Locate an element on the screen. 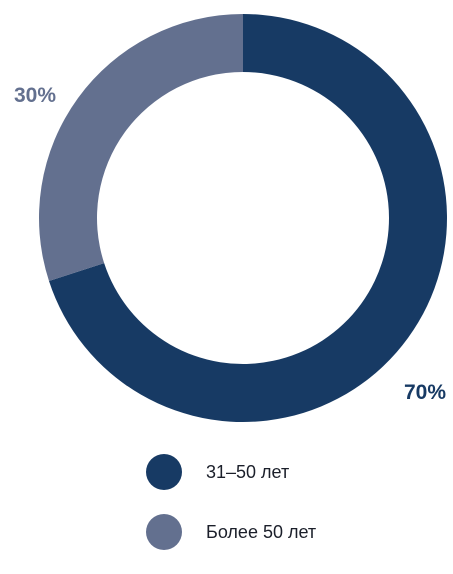  chart-legend: 31–50 лет Более 50 лет is located at coordinates (296, 514).